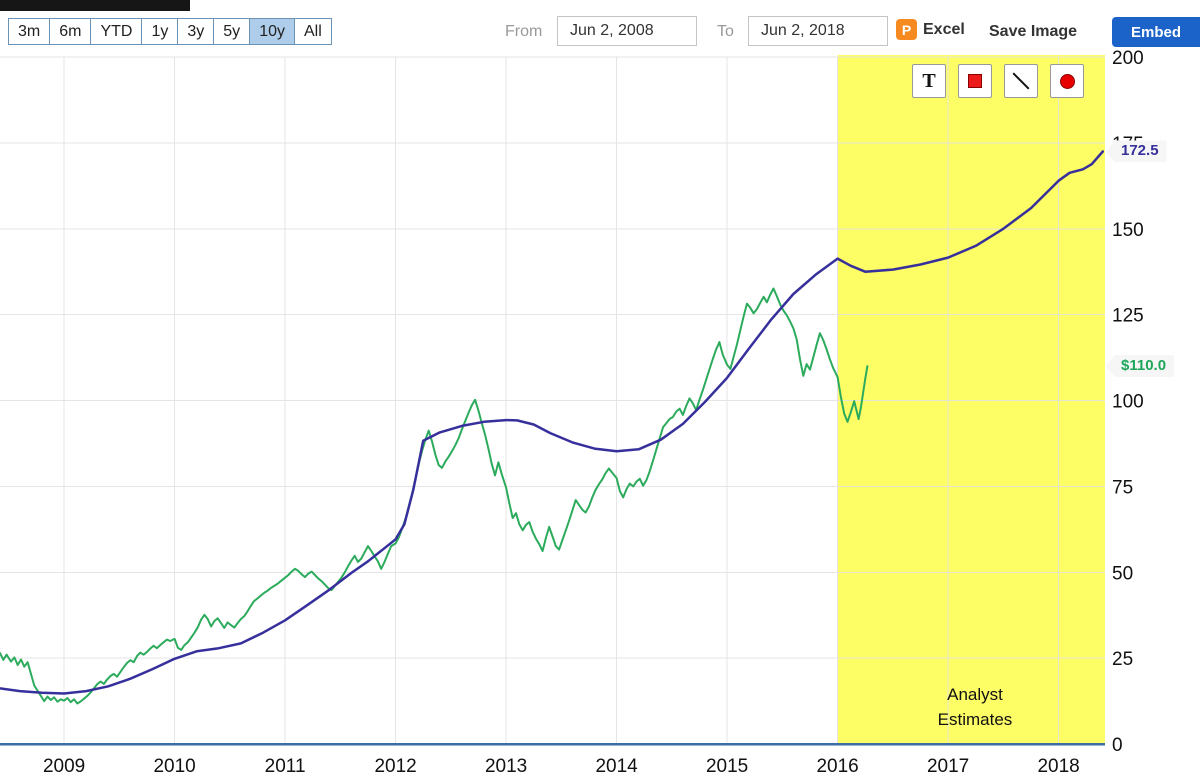 Image resolution: width=1200 pixels, height=783 pixels. What do you see at coordinates (95, 5) in the screenshot?
I see `browser-edge-artifact` at bounding box center [95, 5].